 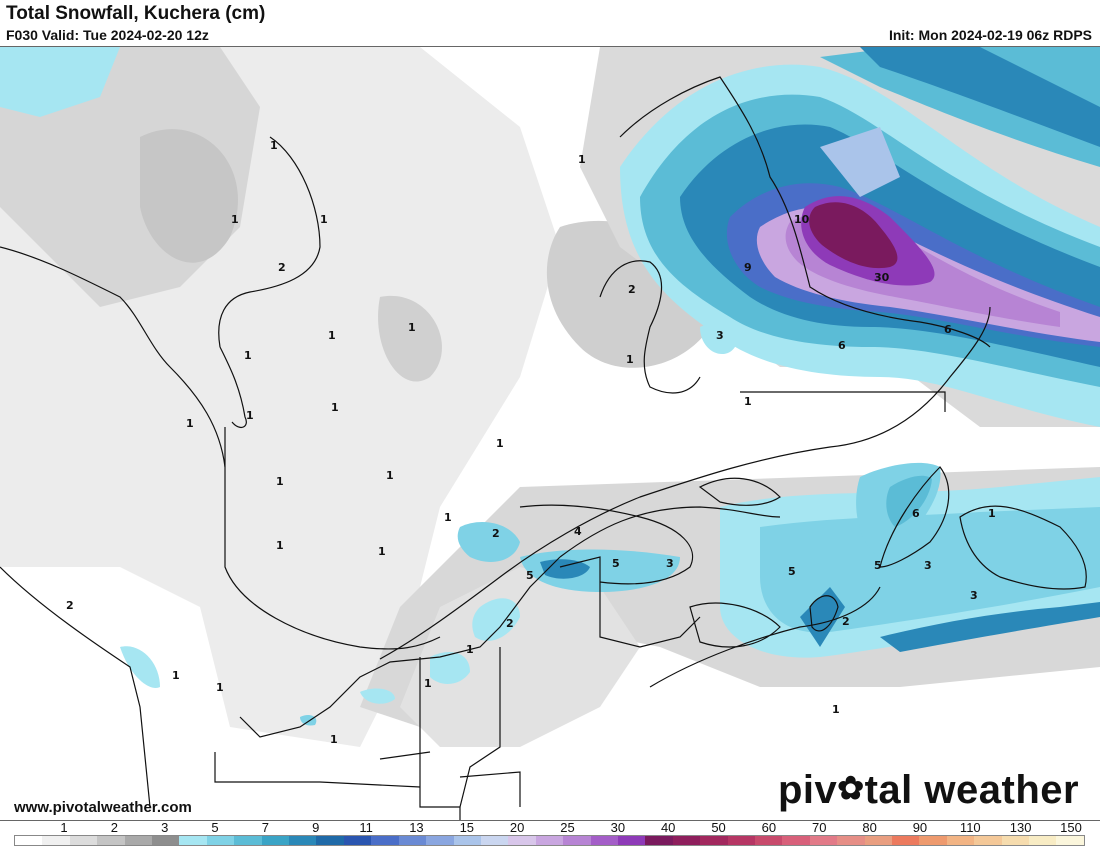 What do you see at coordinates (366, 827) in the screenshot?
I see `legend-tick-label: 11` at bounding box center [366, 827].